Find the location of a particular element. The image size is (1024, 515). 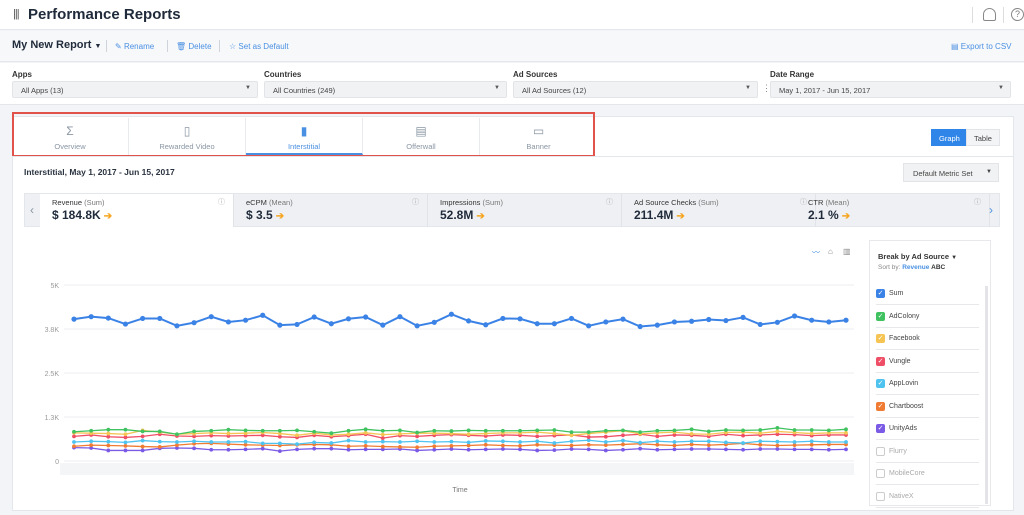

legend-item-adcolony: ✓ AdColony is located at coordinates (927, 317).